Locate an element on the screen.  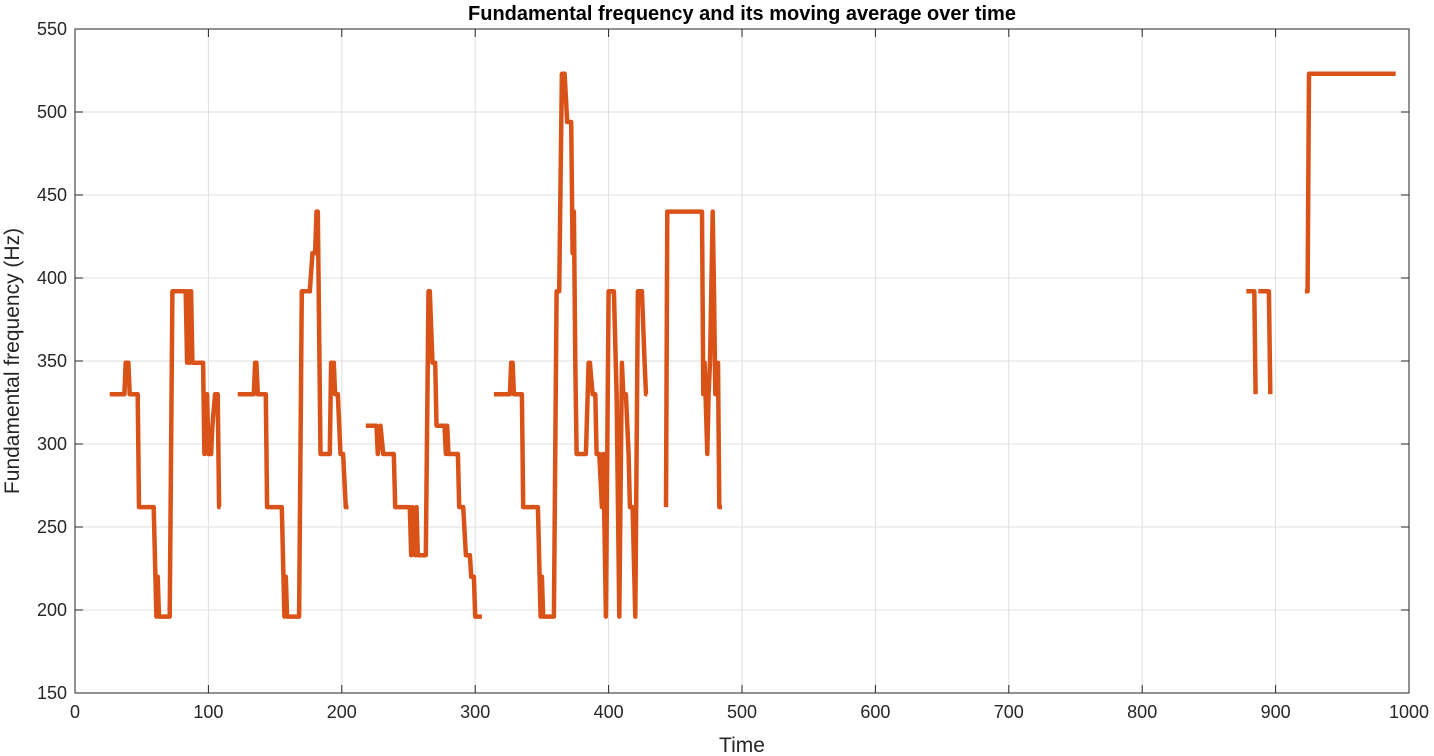
y-tick-label: 200 is located at coordinates (52, 610).